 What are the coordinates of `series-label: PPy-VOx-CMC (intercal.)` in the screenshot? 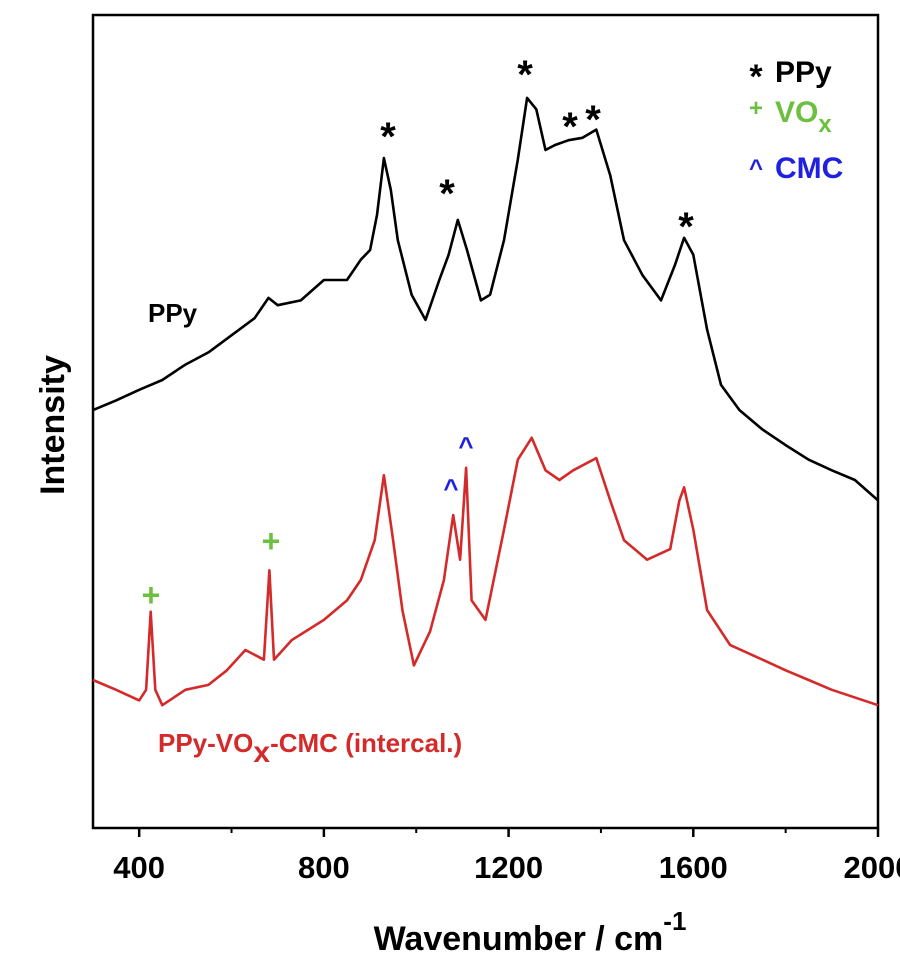 It's located at (310, 748).